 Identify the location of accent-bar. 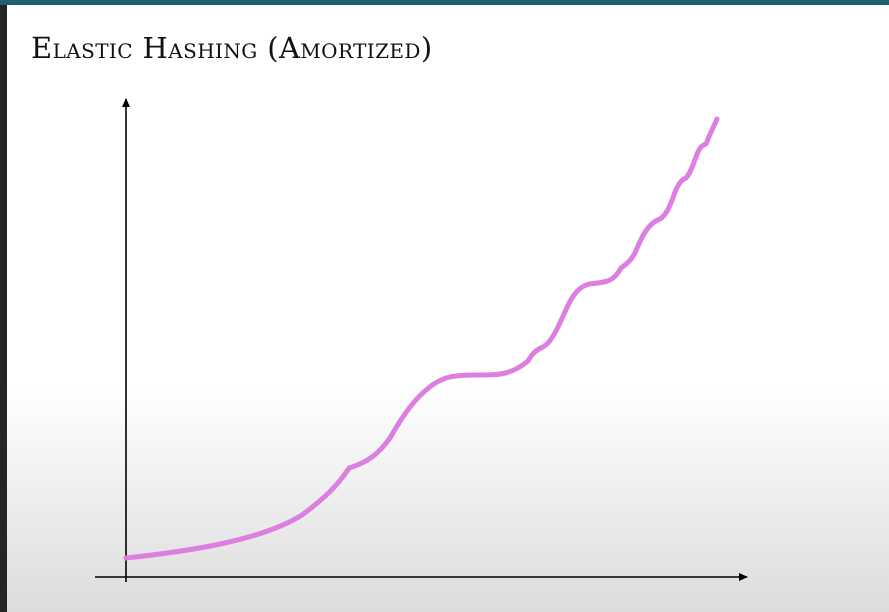
(444, 2).